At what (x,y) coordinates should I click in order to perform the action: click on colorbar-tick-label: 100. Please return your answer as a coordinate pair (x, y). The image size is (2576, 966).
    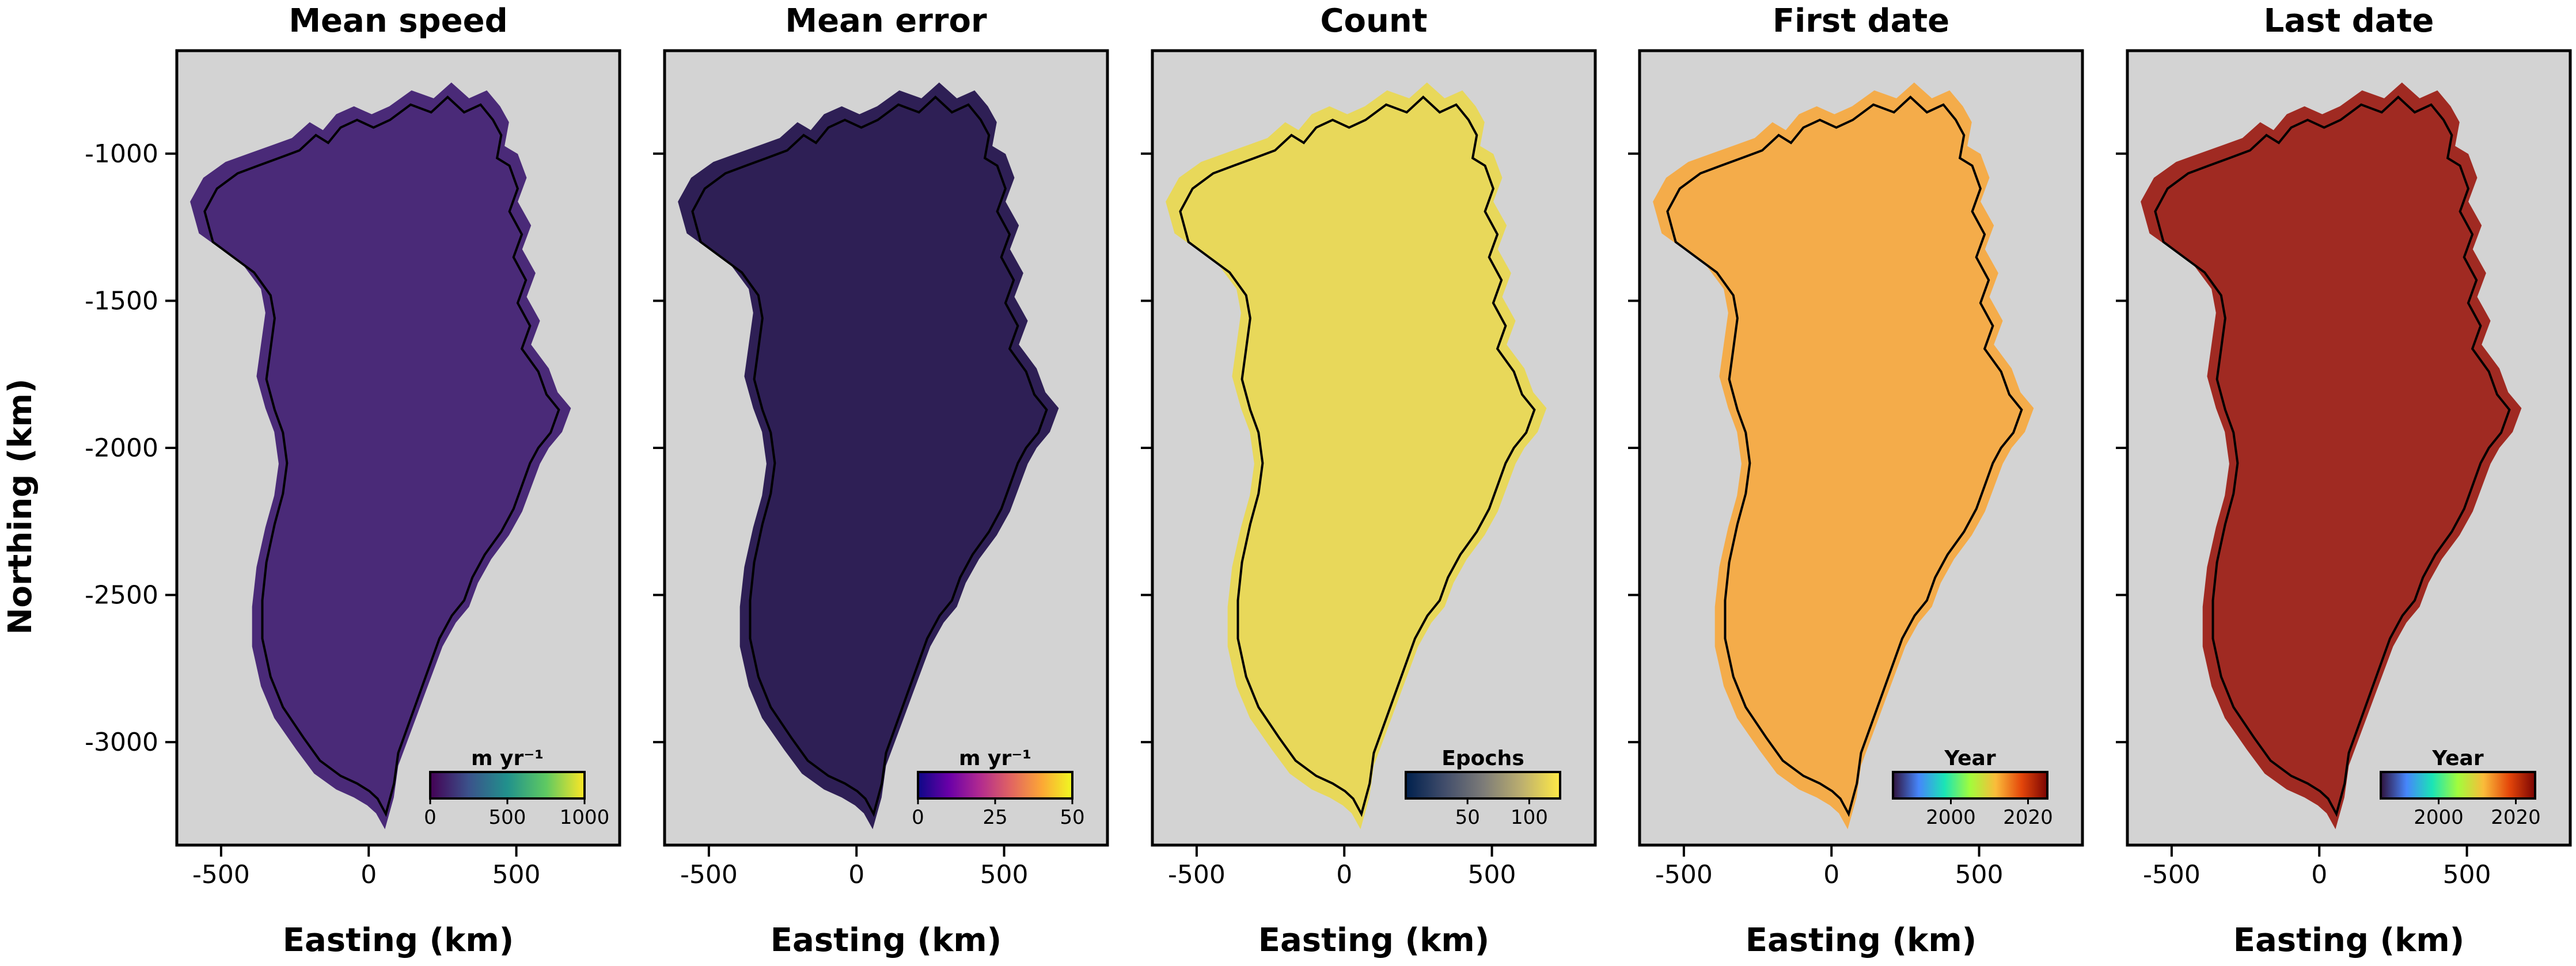
    Looking at the image, I should click on (1529, 817).